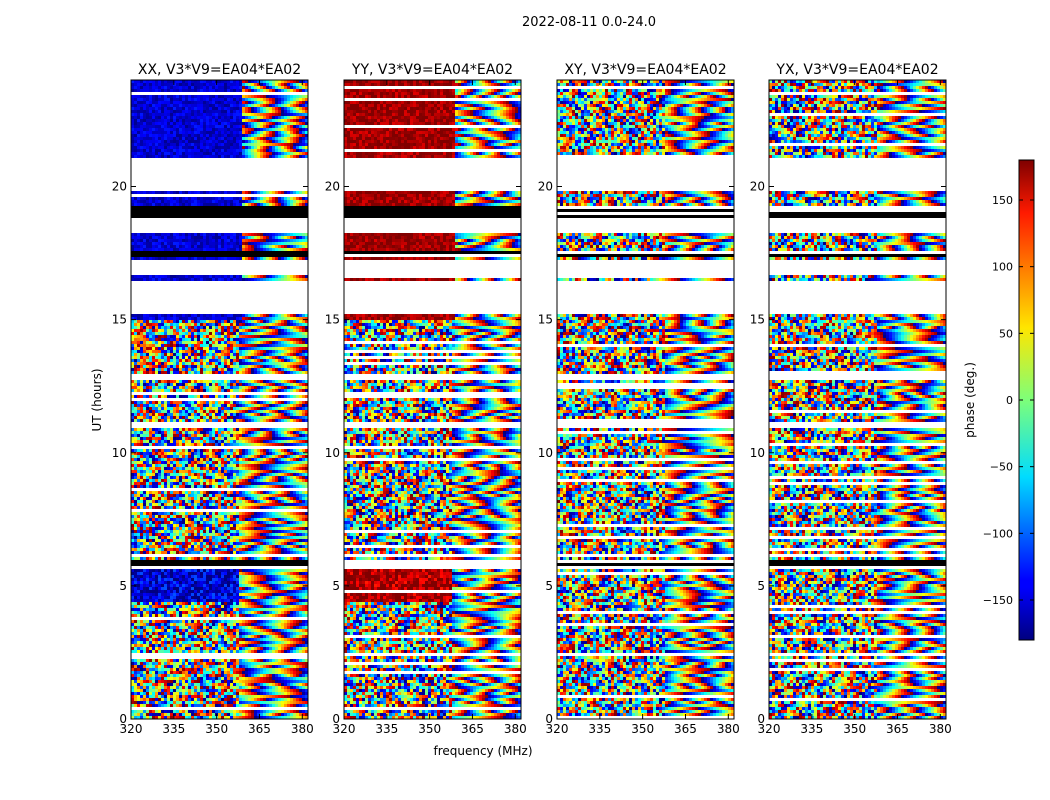  What do you see at coordinates (1002, 267) in the screenshot?
I see `colorbar-tick-label: 100` at bounding box center [1002, 267].